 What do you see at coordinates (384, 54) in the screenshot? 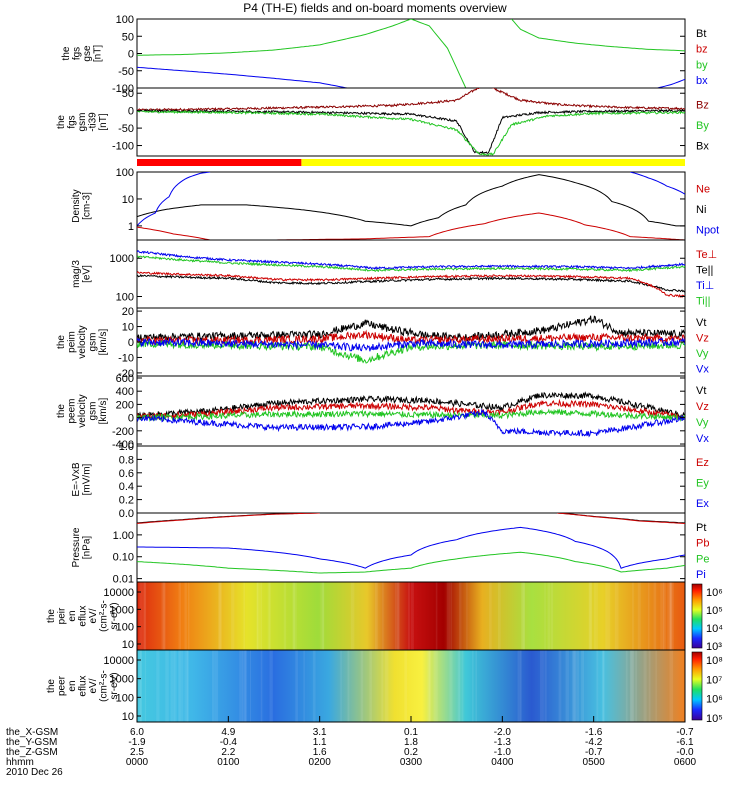
I see `panel-fgs-gse: 100 50 0 -50 -100 Bt bz by bx the fgs gse [nT]` at bounding box center [384, 54].